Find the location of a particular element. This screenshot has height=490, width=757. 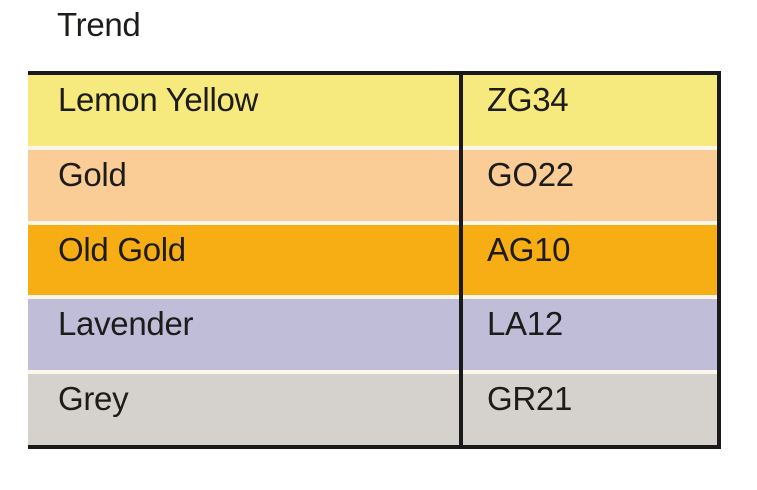

color-name: Lavender is located at coordinates (126, 324).